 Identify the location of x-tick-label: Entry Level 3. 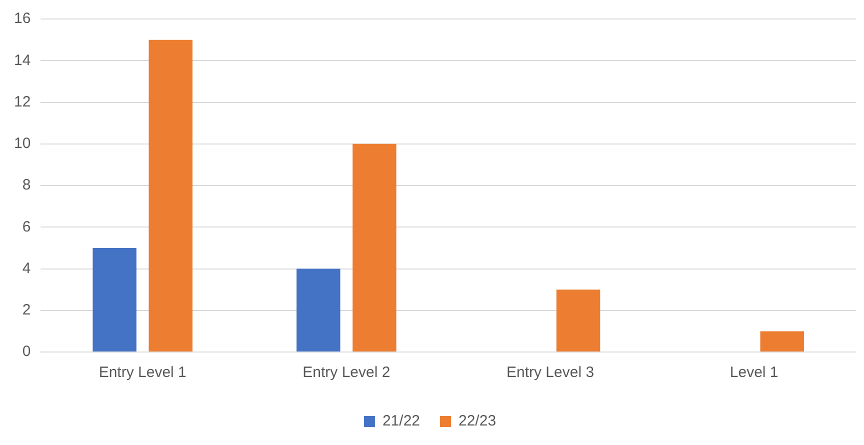
(550, 373).